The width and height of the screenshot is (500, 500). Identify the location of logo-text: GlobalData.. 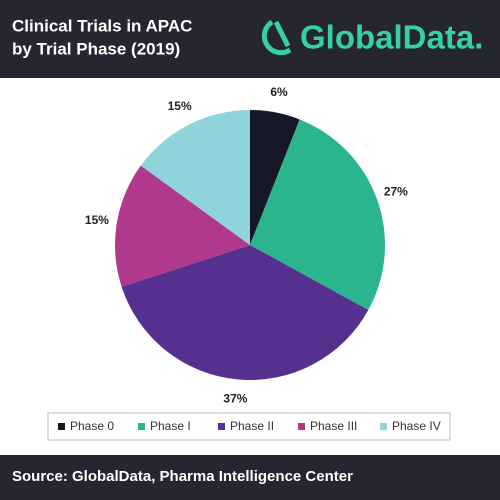
(391, 37).